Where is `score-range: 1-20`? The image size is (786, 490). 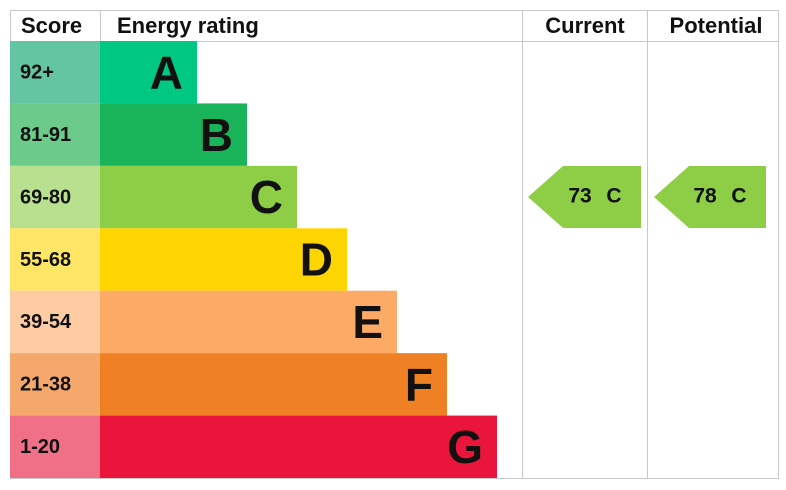
score-range: 1-20 is located at coordinates (40, 447).